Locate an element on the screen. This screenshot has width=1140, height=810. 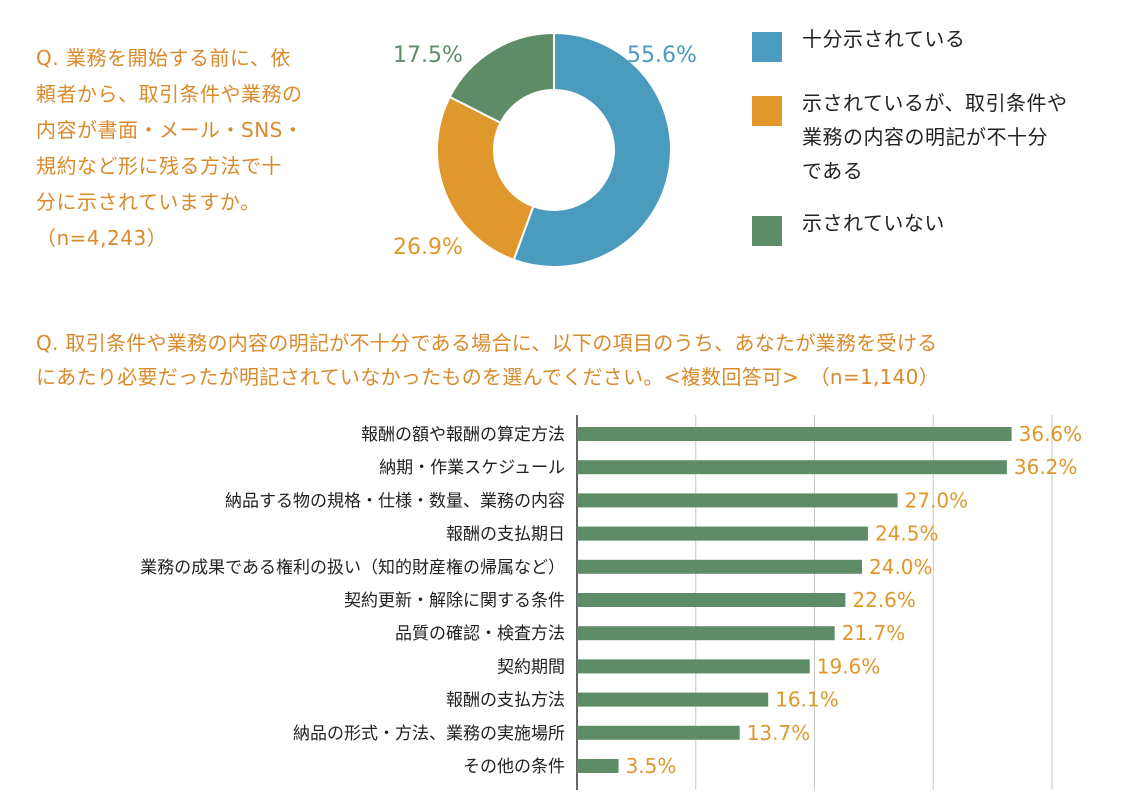
donut-slice-not-shown is located at coordinates (501, 78).